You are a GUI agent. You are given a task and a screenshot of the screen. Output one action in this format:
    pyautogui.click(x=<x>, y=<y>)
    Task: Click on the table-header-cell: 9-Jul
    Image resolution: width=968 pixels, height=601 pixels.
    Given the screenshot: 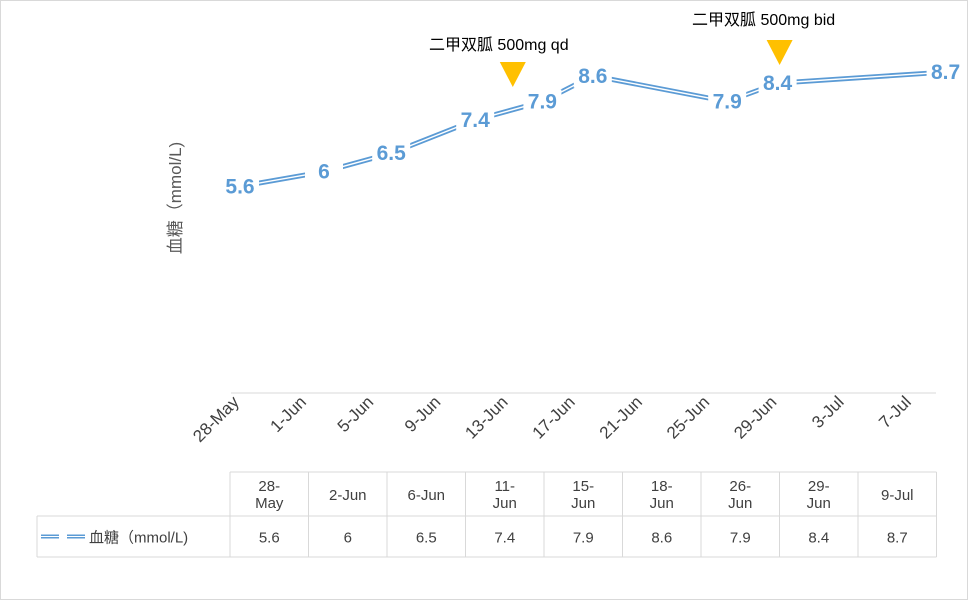 What is the action you would take?
    pyautogui.click(x=897, y=495)
    